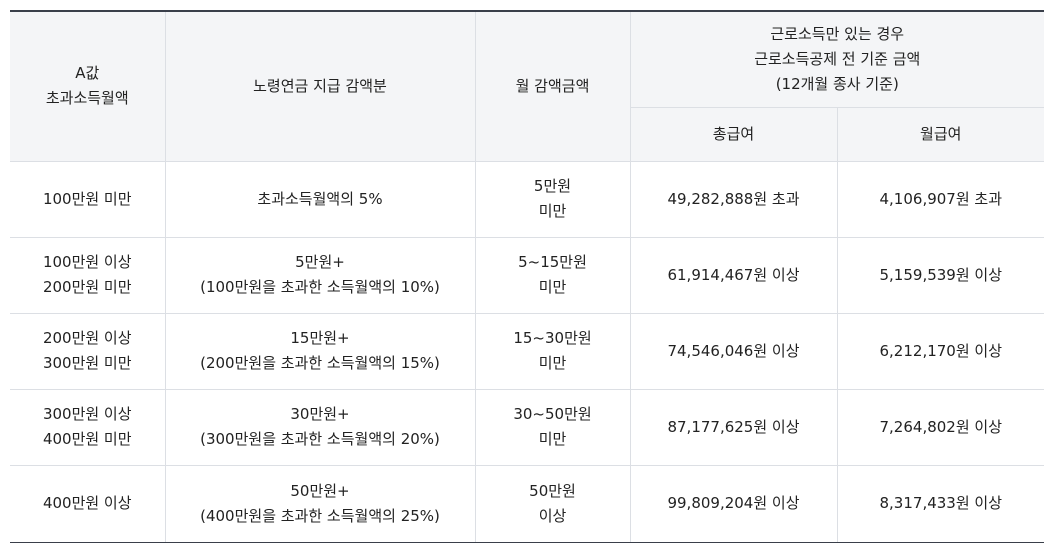 The height and width of the screenshot is (556, 1056). Describe the element at coordinates (941, 134) in the screenshot. I see `header-monthly-salary: 월급여` at that location.